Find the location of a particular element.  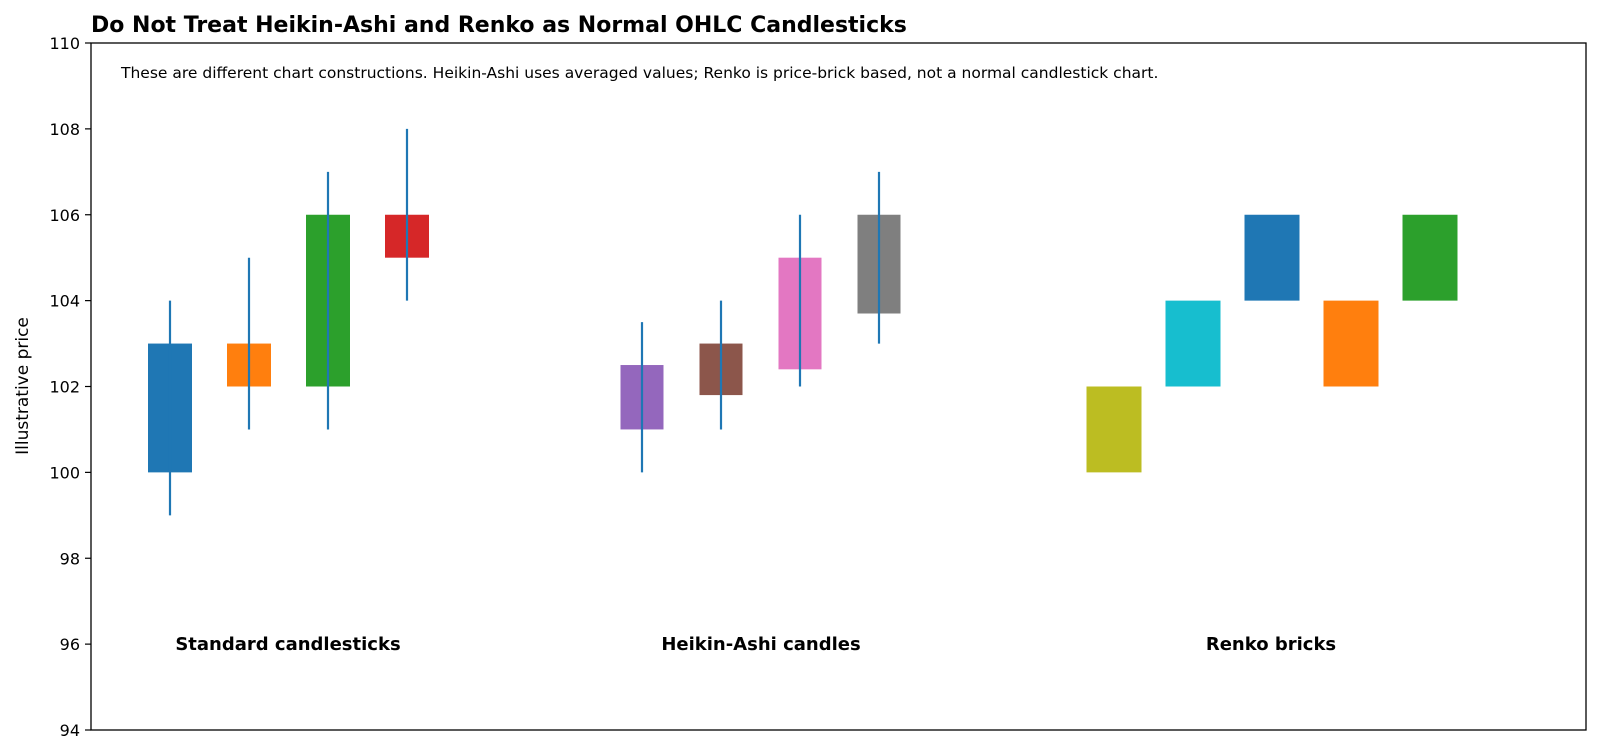

group-label: Heikin-Ashi candles is located at coordinates (760, 644).